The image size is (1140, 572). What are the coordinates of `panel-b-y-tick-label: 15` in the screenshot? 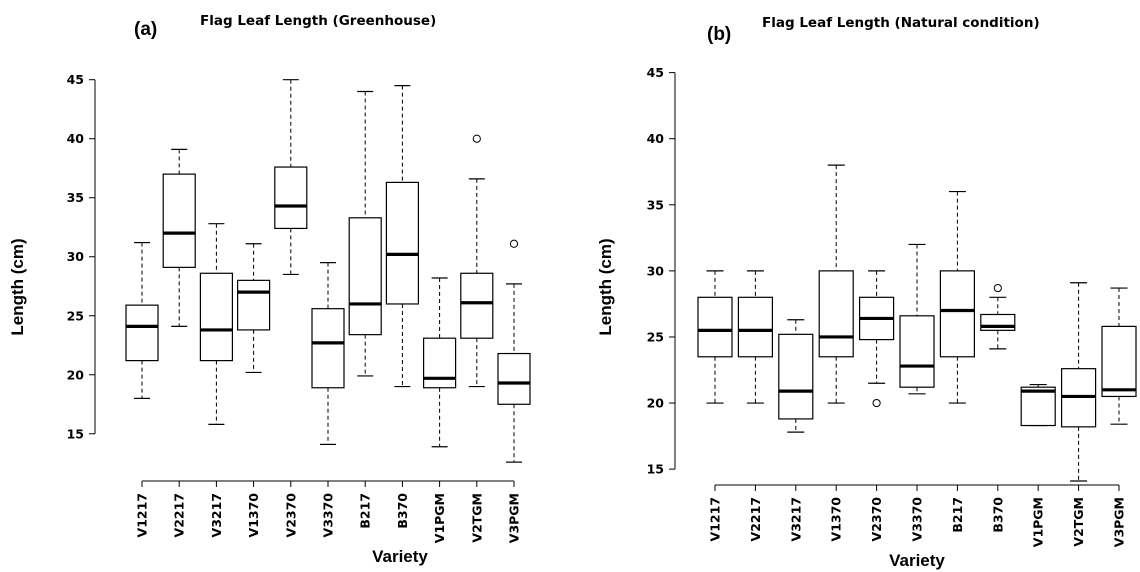 It's located at (655, 469).